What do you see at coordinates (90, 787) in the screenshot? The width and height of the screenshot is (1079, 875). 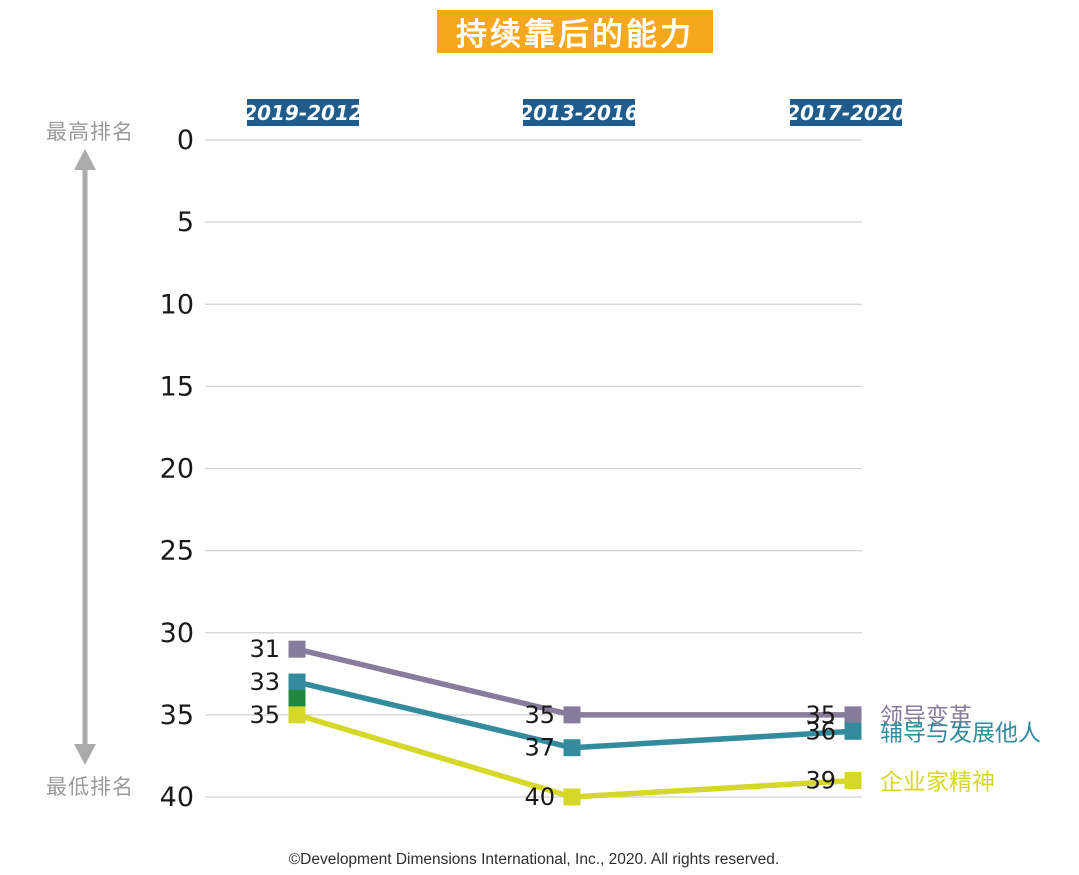 I see `y-axis-bottom-annotation: 最低排名` at bounding box center [90, 787].